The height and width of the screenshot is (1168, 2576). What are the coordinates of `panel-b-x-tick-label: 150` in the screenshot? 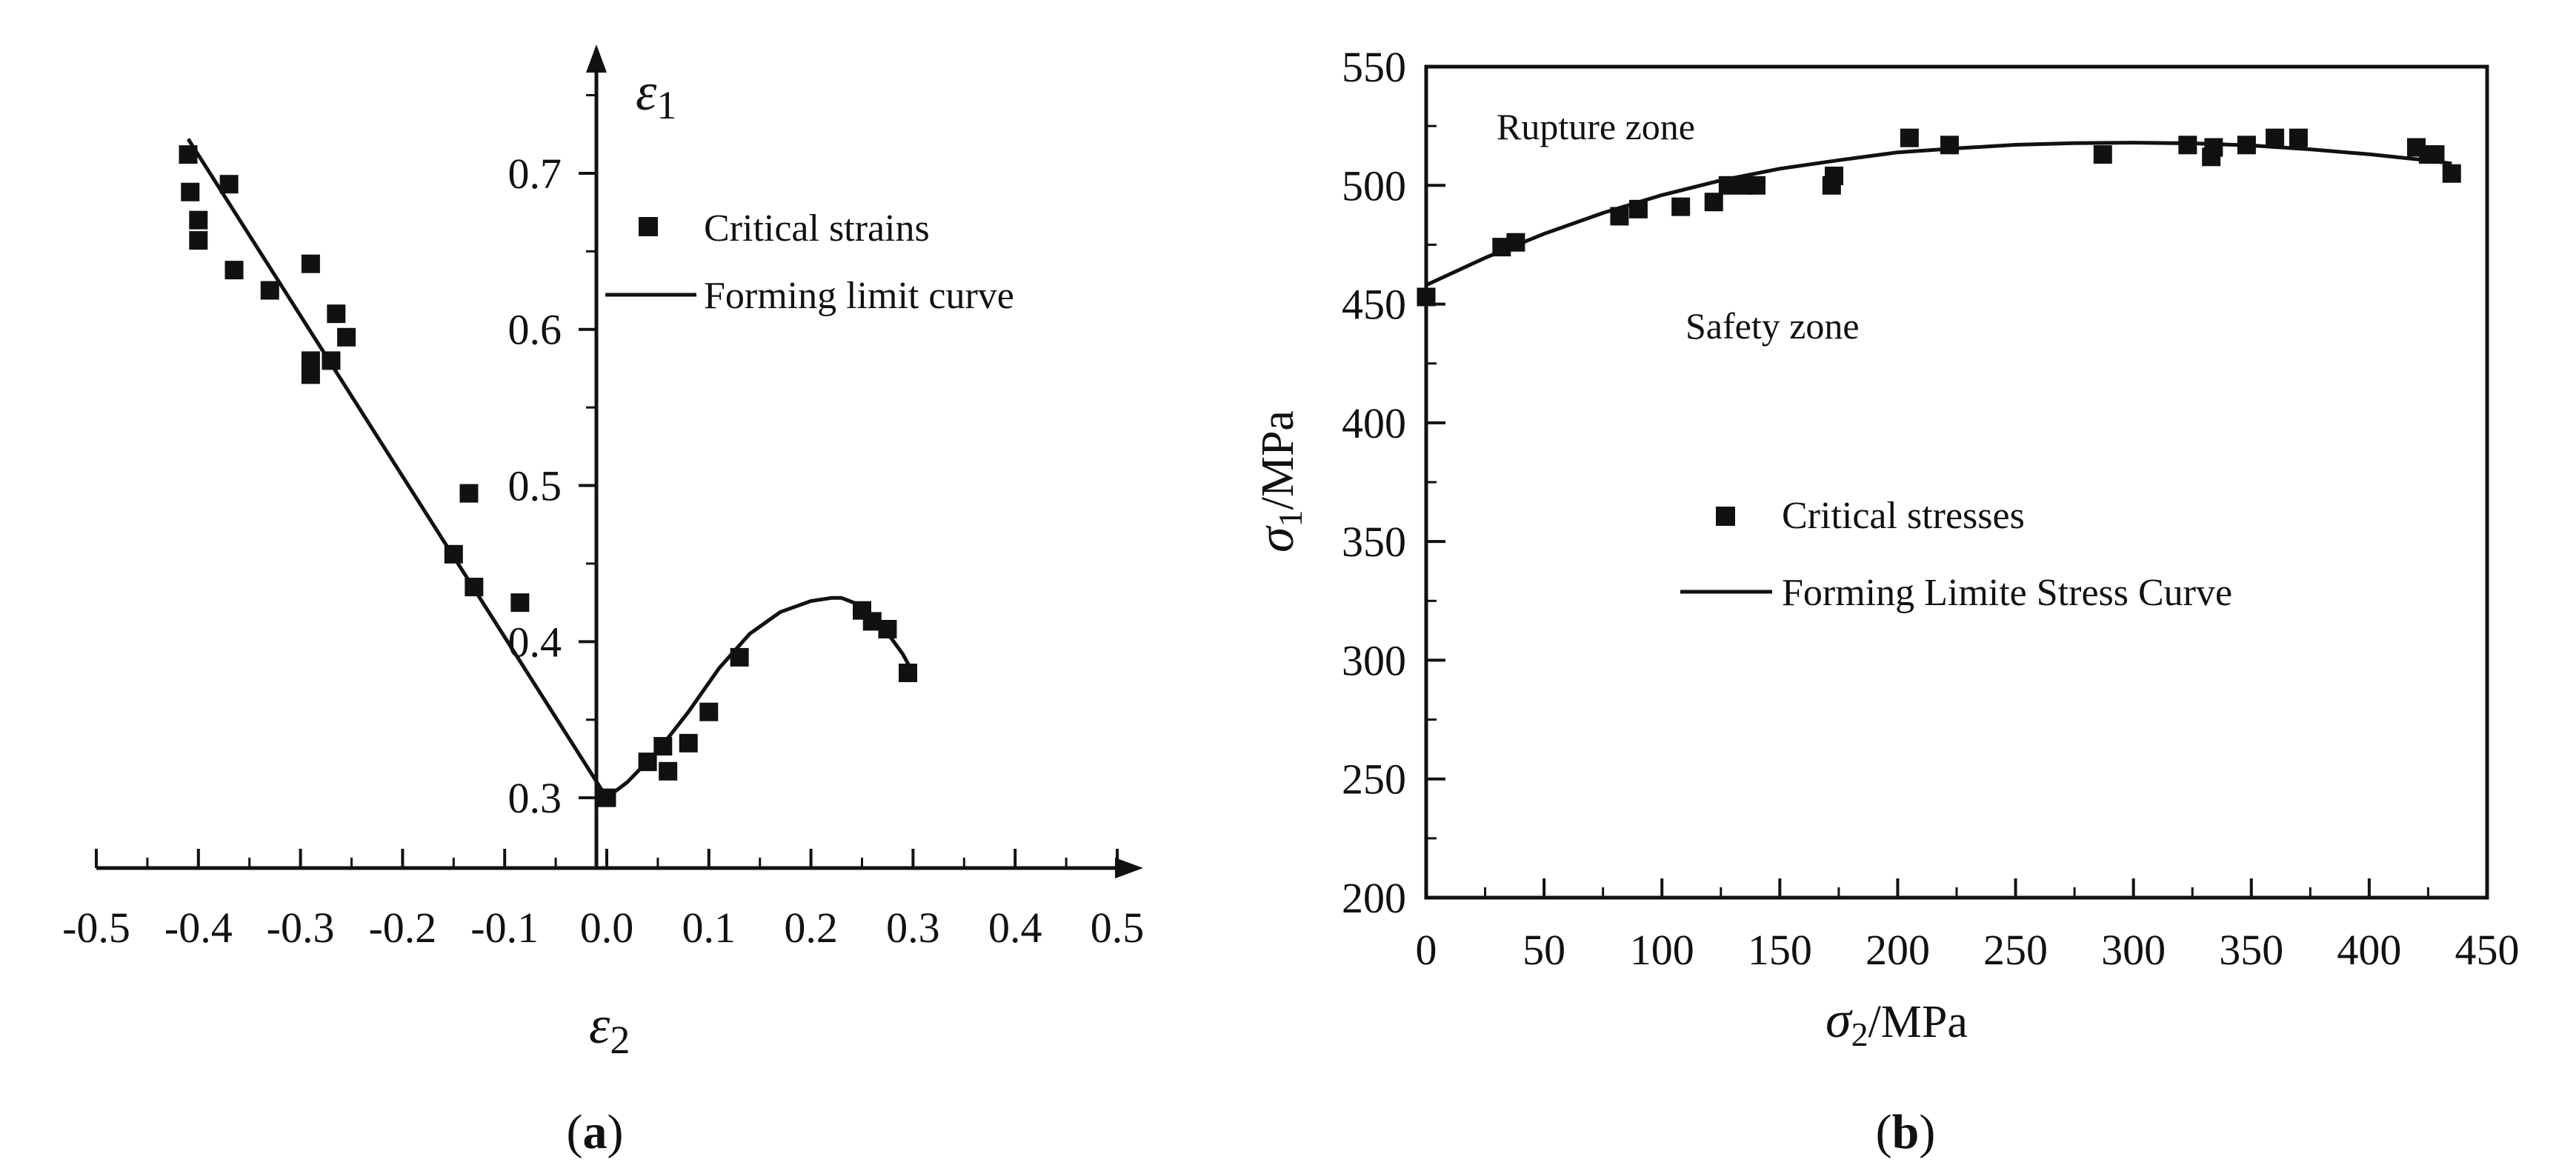 It's located at (1780, 950).